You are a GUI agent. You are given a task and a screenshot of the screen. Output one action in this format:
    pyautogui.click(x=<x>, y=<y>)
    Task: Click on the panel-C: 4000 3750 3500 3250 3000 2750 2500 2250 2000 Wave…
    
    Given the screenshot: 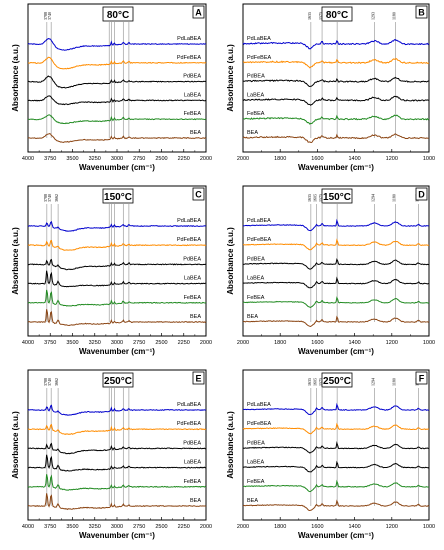 What is the action you would take?
    pyautogui.click(x=111, y=270)
    